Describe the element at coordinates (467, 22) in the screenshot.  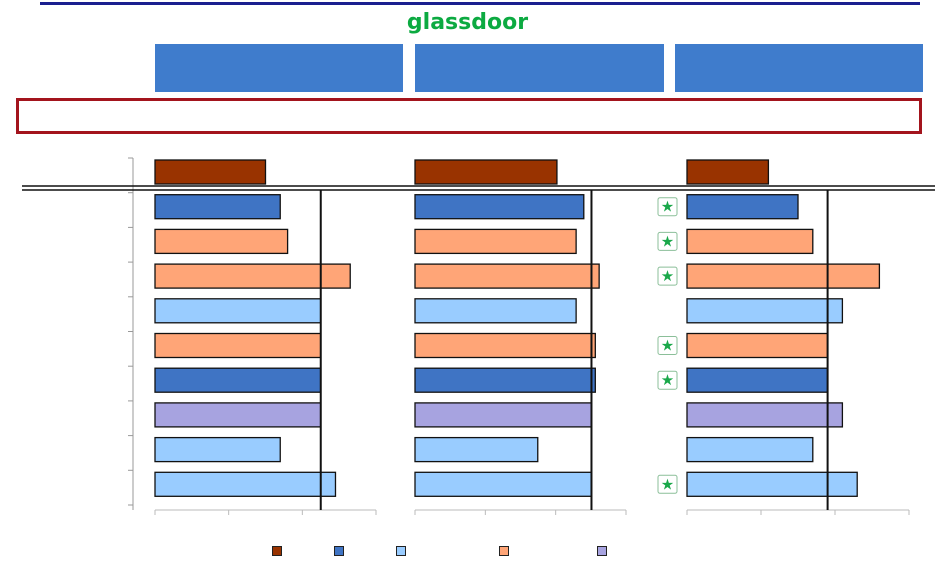
I see `brand-logo: glassdoor` at that location.